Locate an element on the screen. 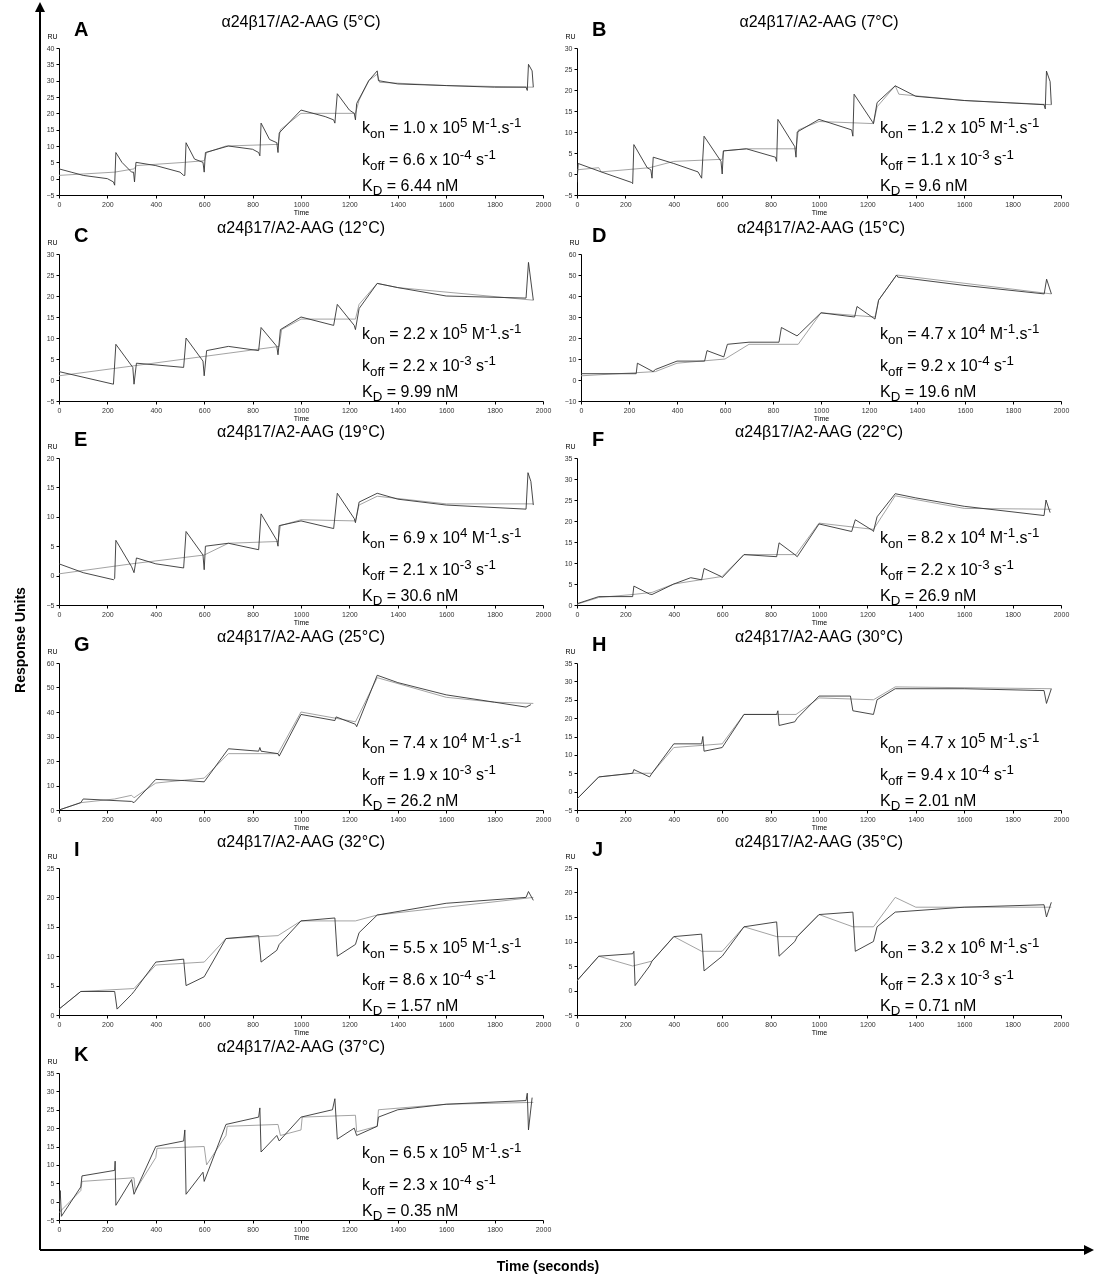  annotation: K$_{D}$ = 1.57 nM is located at coordinates (411, 1008).